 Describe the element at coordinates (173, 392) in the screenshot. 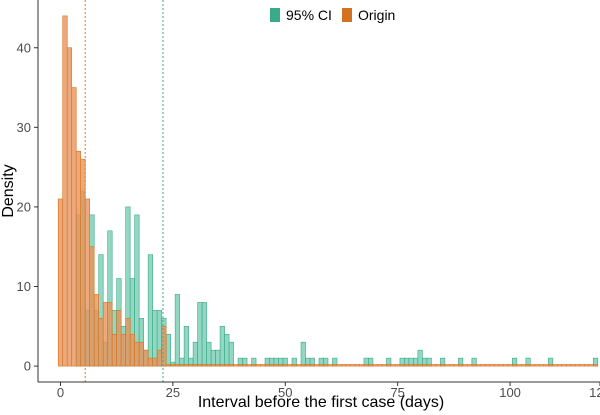

I see `x-tick-label: 25` at that location.